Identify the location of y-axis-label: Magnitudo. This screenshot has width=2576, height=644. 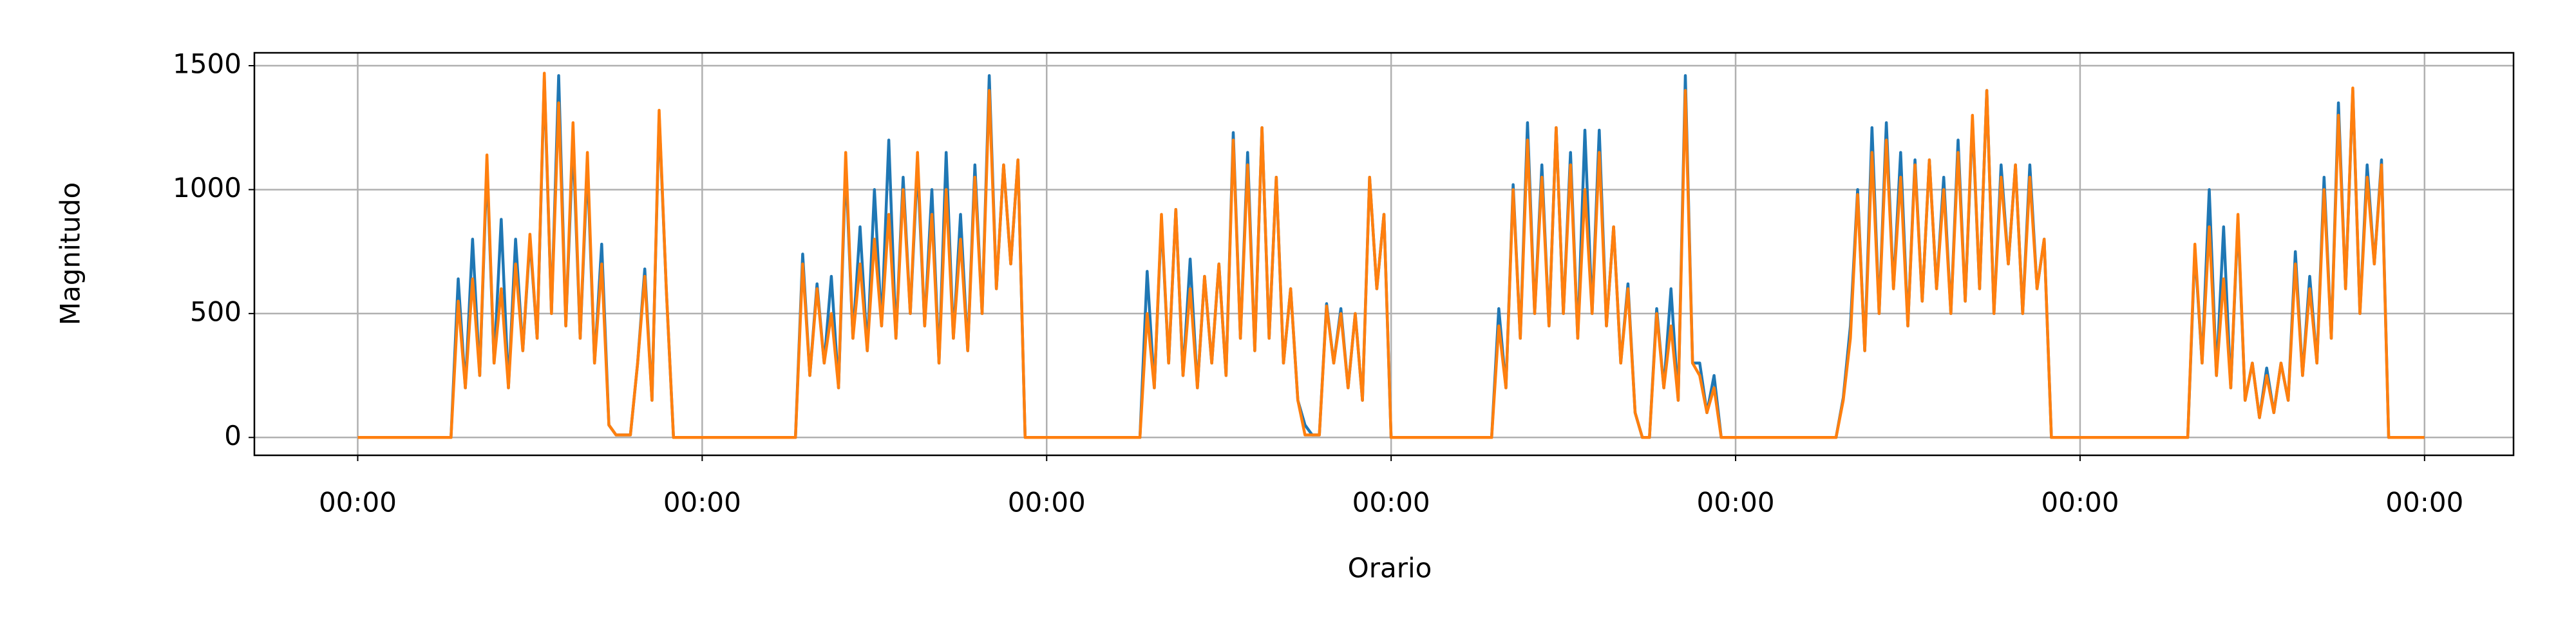
(70, 254).